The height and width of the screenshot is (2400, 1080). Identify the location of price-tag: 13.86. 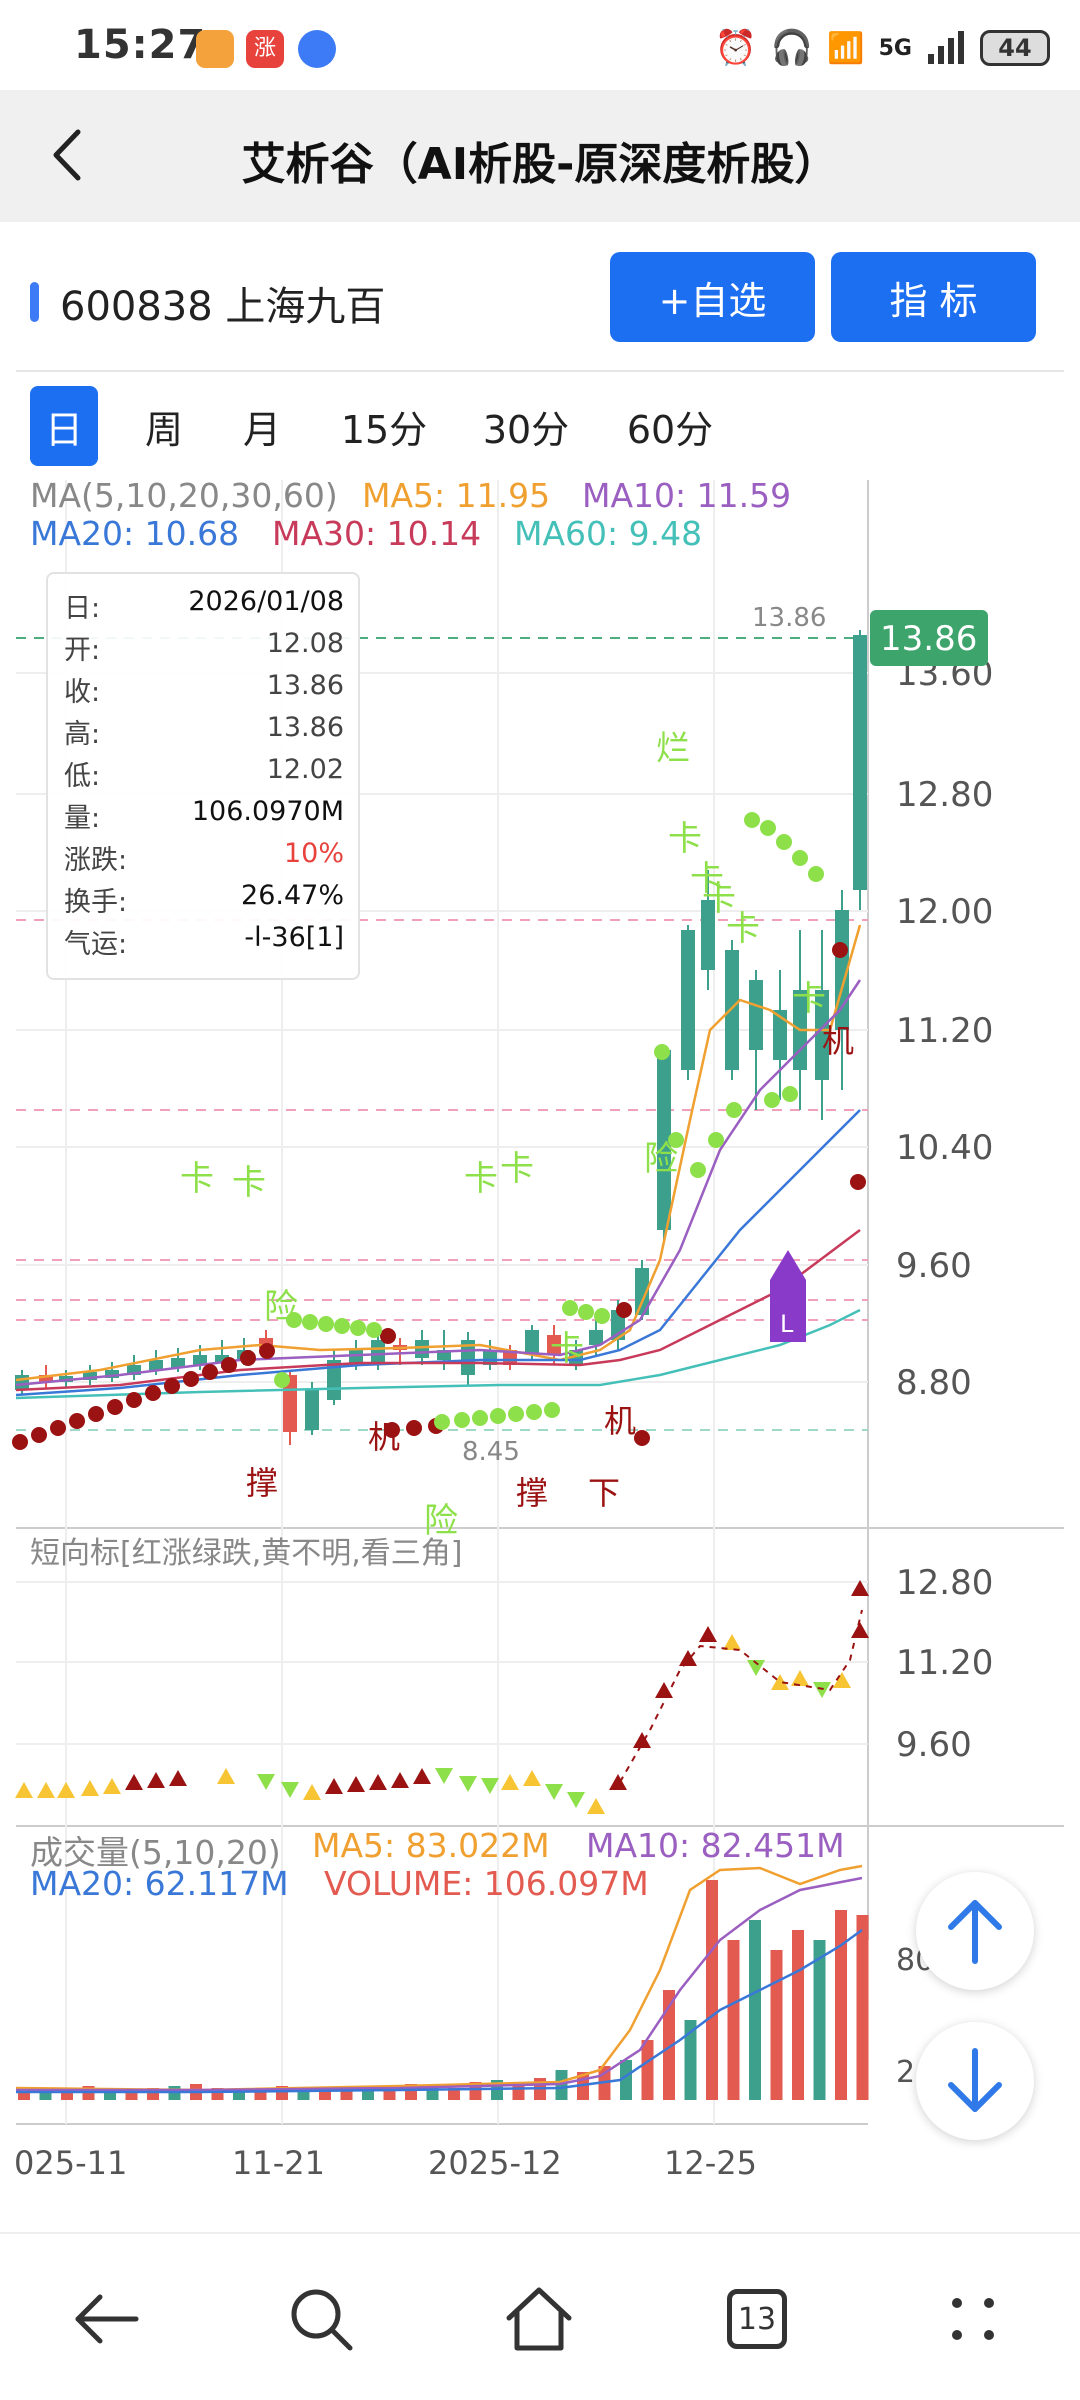
(928, 639).